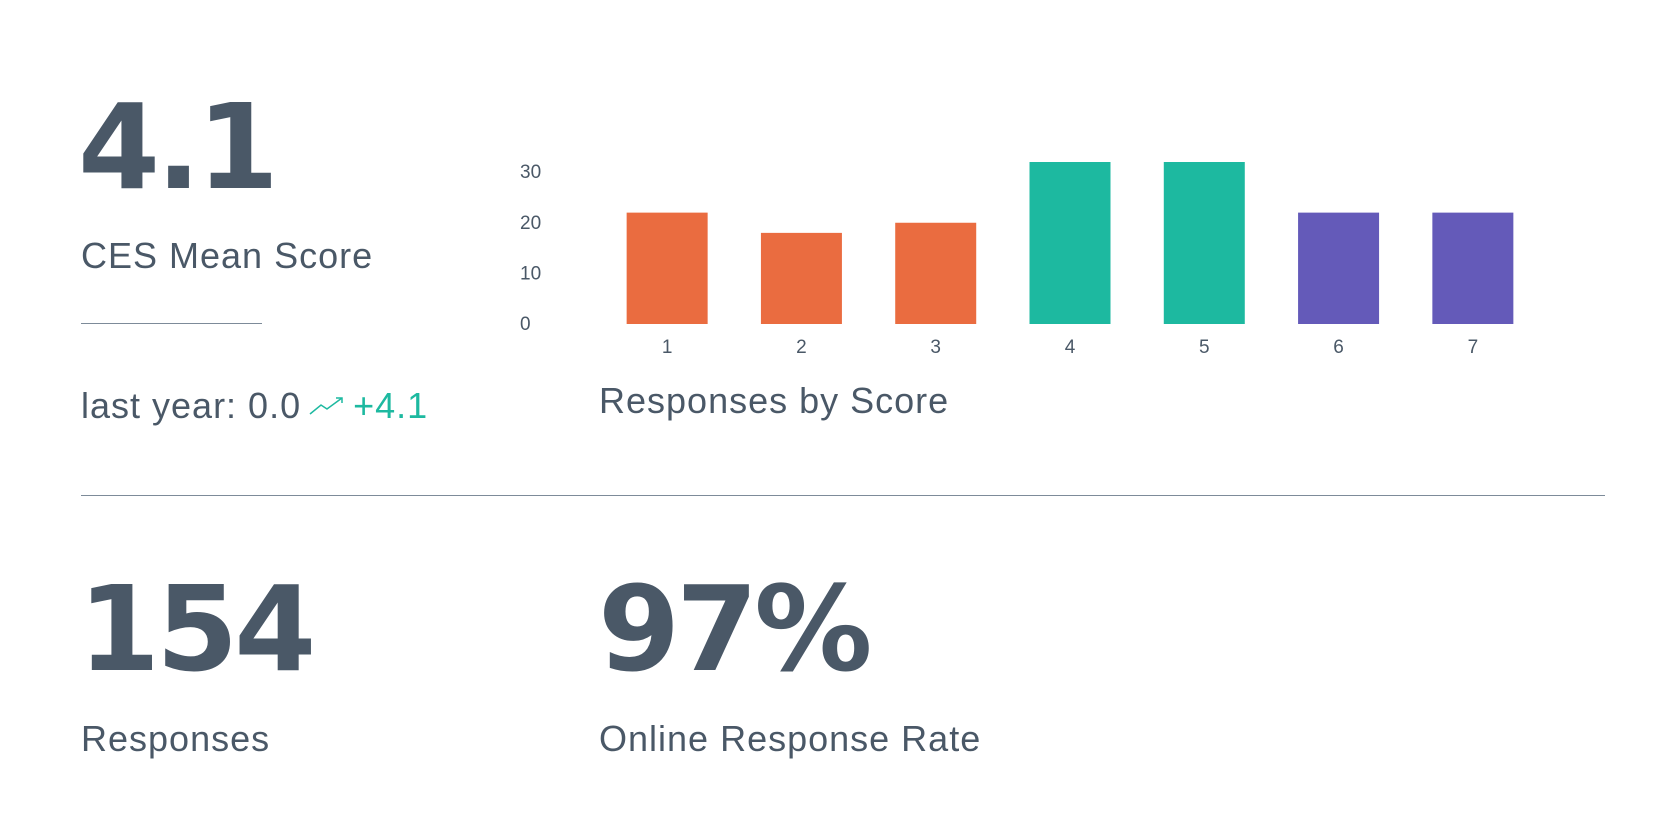  What do you see at coordinates (1070, 347) in the screenshot?
I see `x-tick-label: 4` at bounding box center [1070, 347].